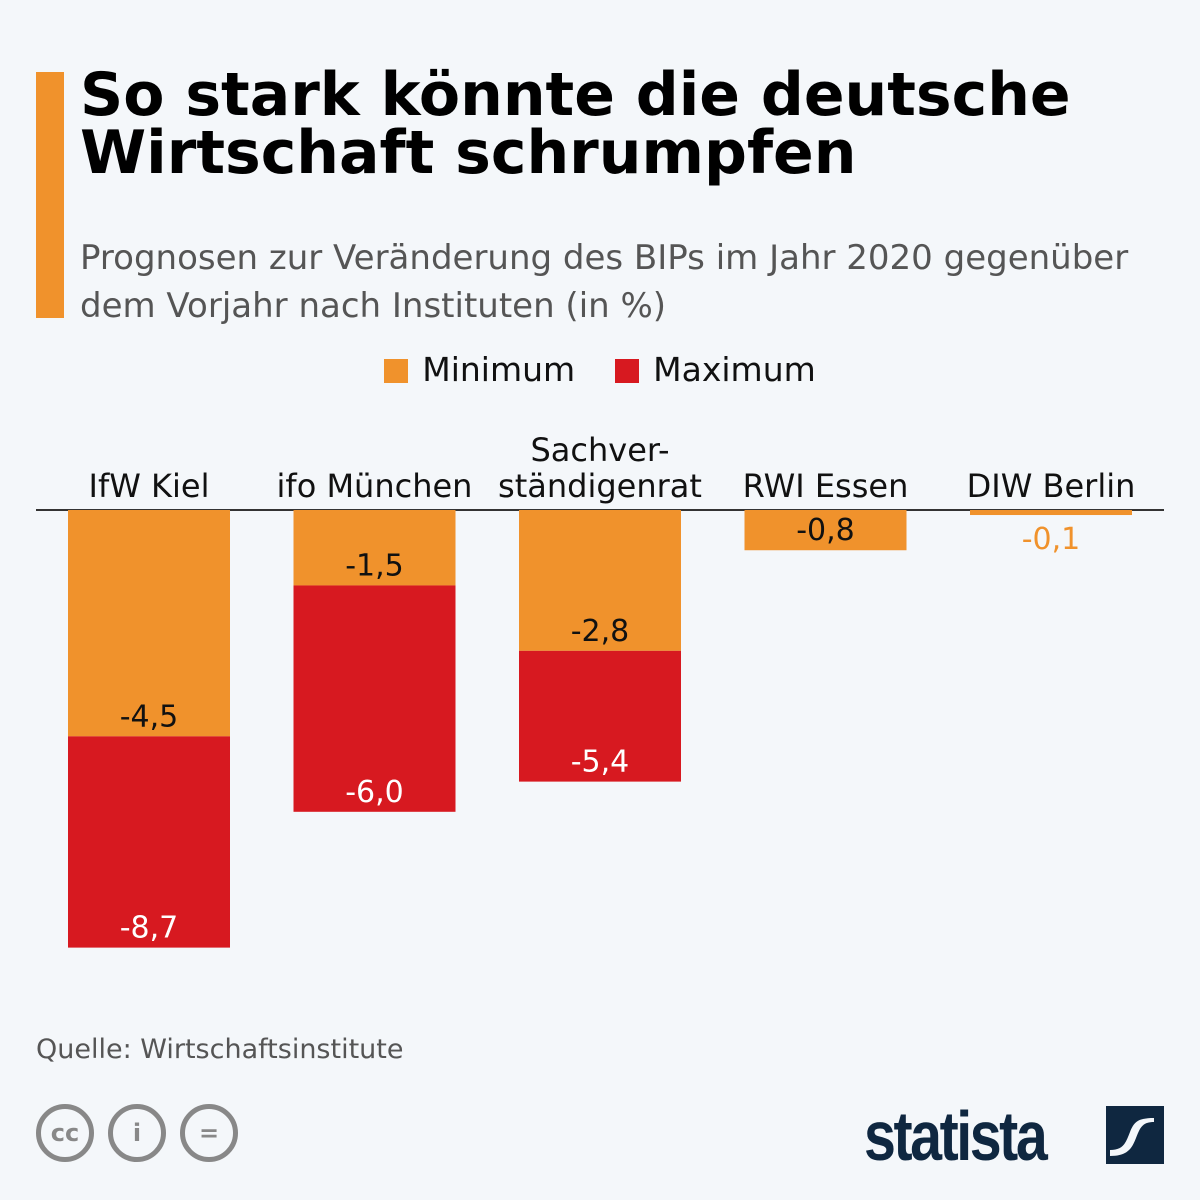 This screenshot has height=1200, width=1200. Describe the element at coordinates (599, 450) in the screenshot. I see `category-label: Sachver-` at that location.